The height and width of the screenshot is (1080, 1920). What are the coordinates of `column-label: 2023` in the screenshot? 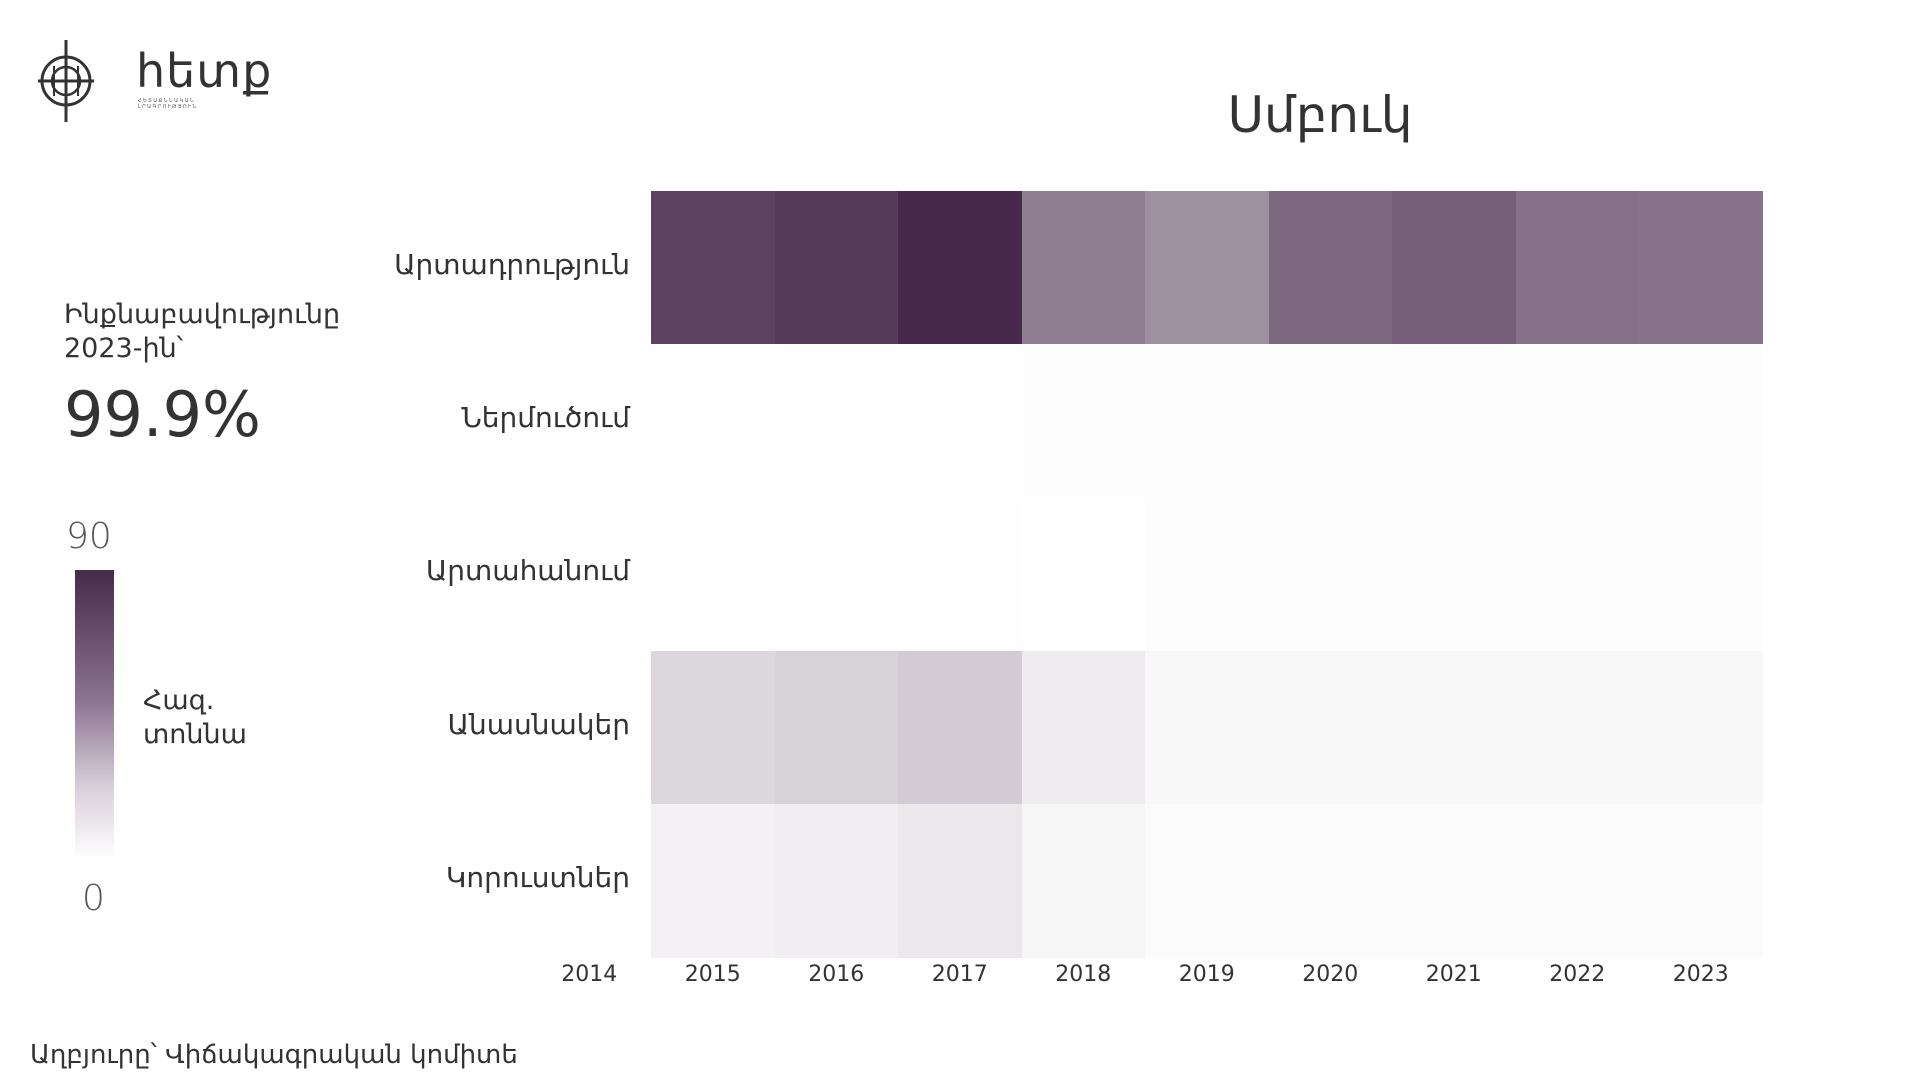 It's located at (1700, 974).